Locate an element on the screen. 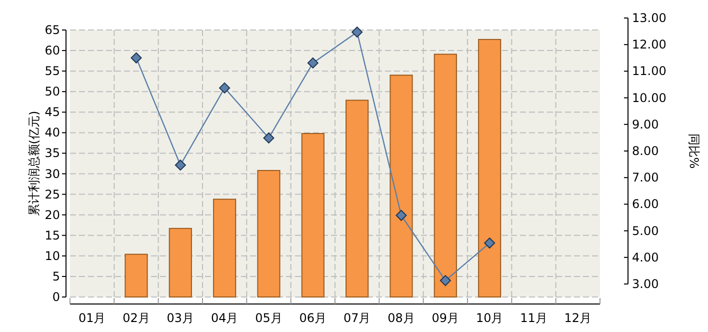  y-tick-label: 60 is located at coordinates (52, 51).